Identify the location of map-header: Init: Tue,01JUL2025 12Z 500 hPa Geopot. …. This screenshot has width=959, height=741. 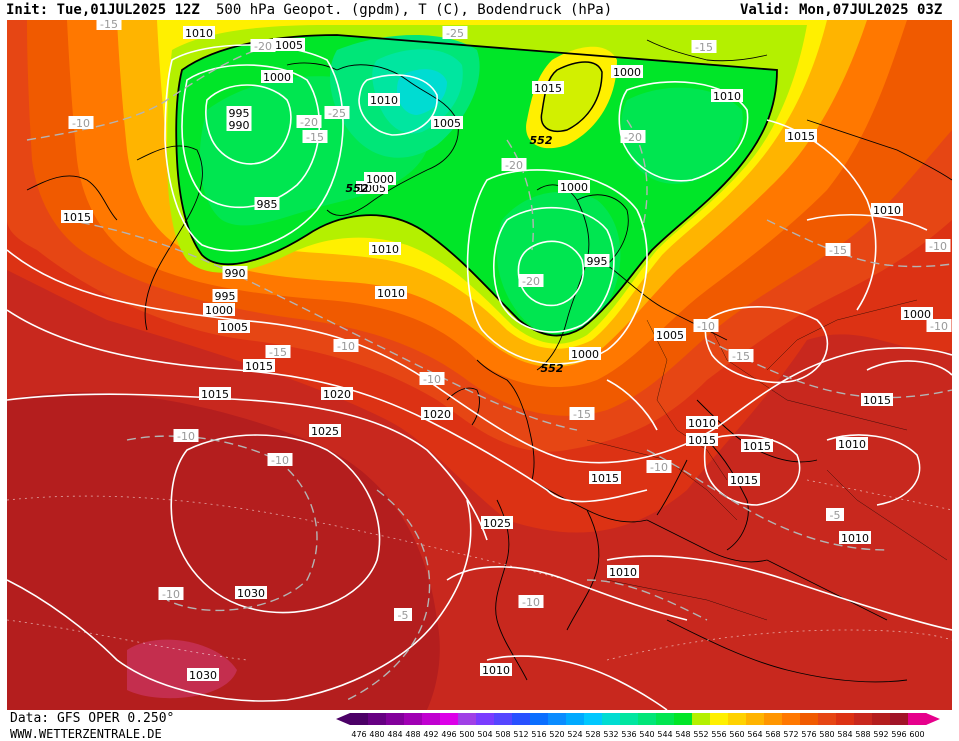
(479, 10).